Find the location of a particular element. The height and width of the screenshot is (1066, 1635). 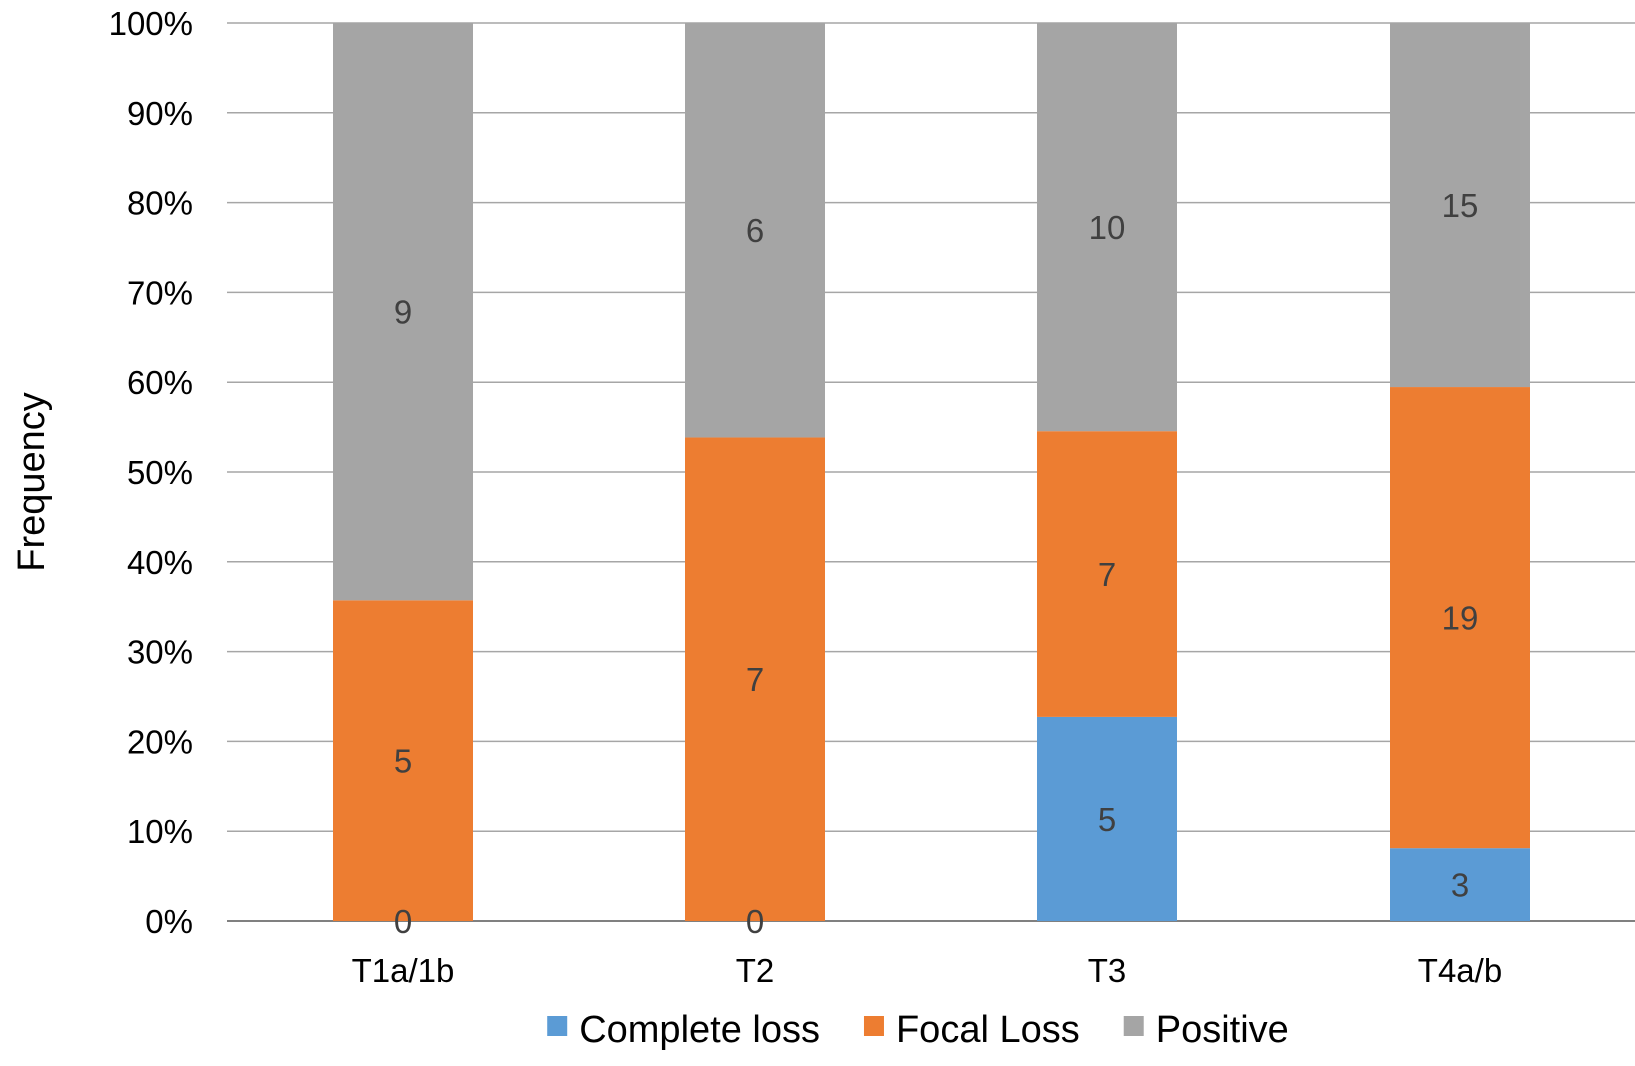

x-axis-tick-labels: T1a/1b T2 T3 T4a/b is located at coordinates (927, 970).